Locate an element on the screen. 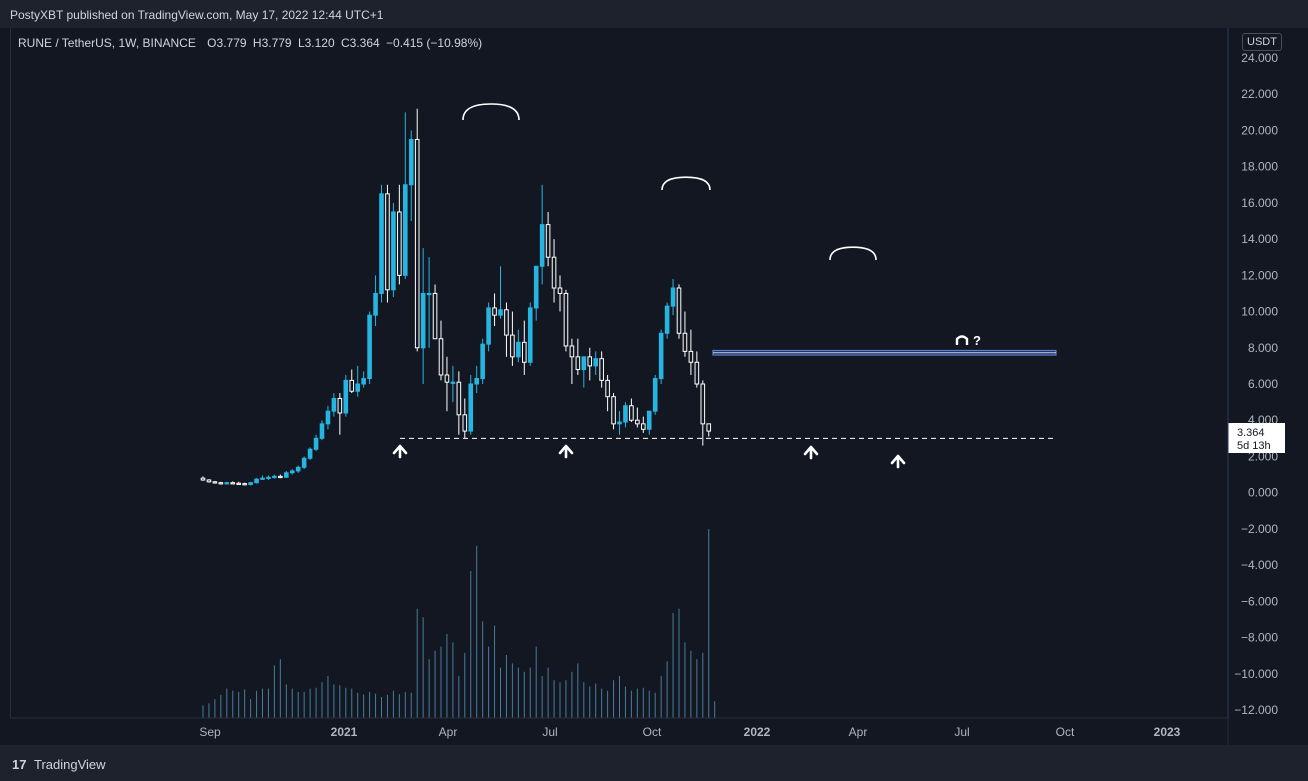  price-tick-label: 16.000 is located at coordinates (1259, 203).